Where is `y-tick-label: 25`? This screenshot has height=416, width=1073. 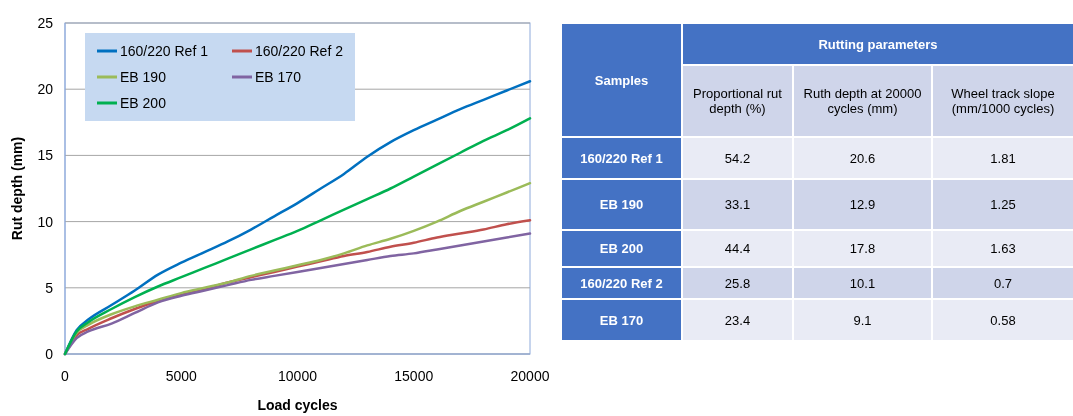
y-tick-label: 25 is located at coordinates (45, 22).